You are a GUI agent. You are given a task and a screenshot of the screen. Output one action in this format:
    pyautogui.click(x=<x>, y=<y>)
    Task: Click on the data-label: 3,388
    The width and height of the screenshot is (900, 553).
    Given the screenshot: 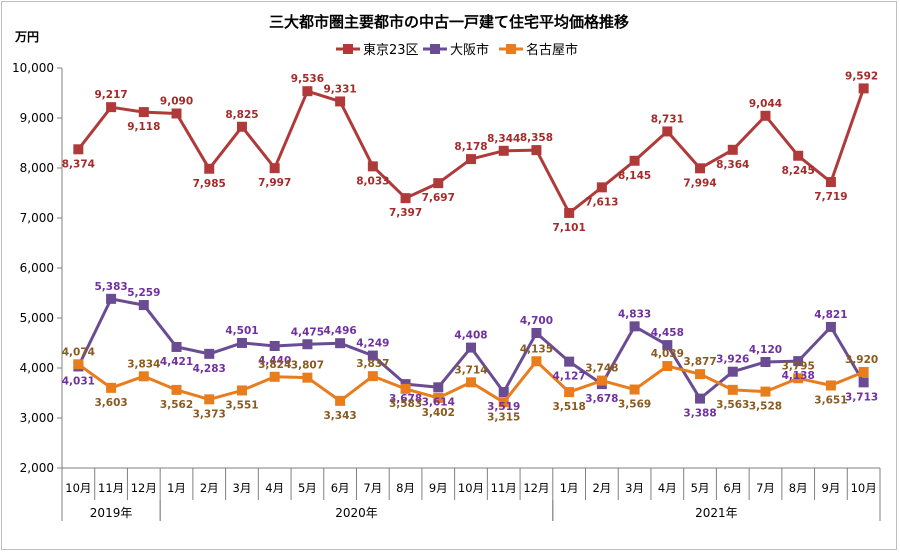 What is the action you would take?
    pyautogui.click(x=699, y=414)
    